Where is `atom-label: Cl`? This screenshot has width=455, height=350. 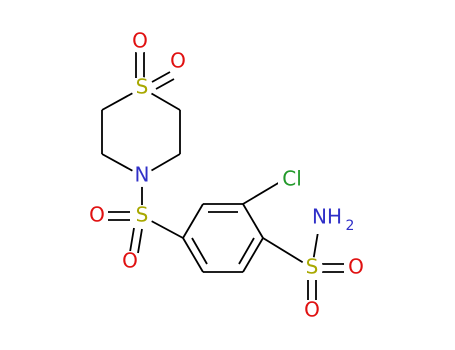
atom-label: Cl is located at coordinates (292, 179).